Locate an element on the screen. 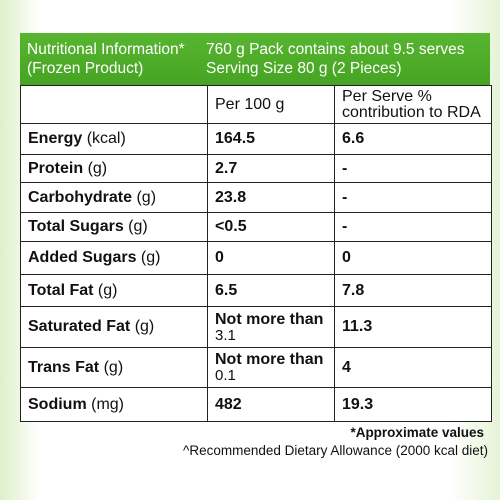 This screenshot has height=500, width=500. table-row: Sodium (mg) 482 19.3 is located at coordinates (256, 404).